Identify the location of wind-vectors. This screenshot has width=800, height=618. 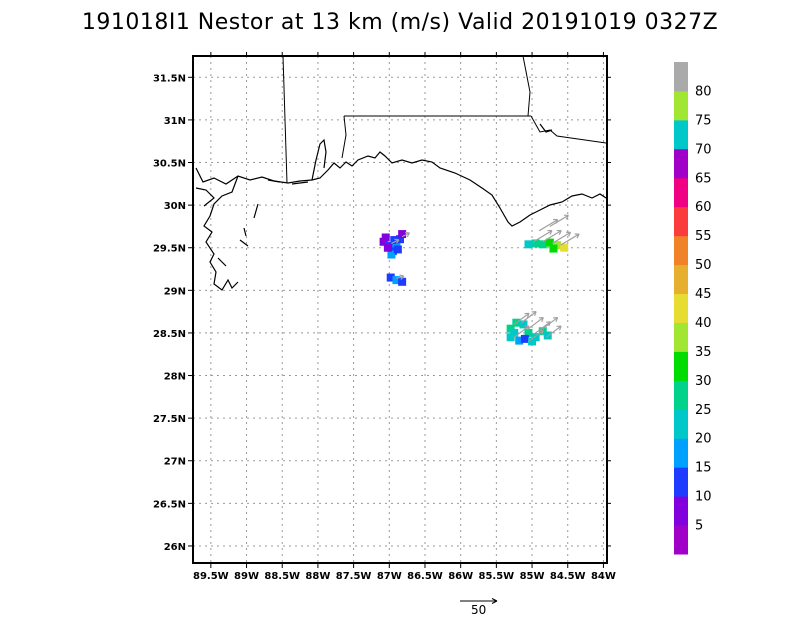
(485, 278).